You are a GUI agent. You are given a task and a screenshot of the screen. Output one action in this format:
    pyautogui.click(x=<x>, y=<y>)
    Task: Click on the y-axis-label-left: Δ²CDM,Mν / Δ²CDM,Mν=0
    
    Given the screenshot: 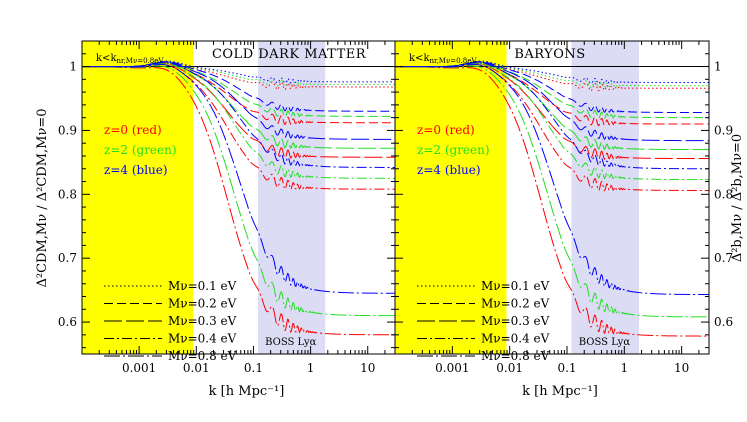 What is the action you would take?
    pyautogui.click(x=42, y=197)
    